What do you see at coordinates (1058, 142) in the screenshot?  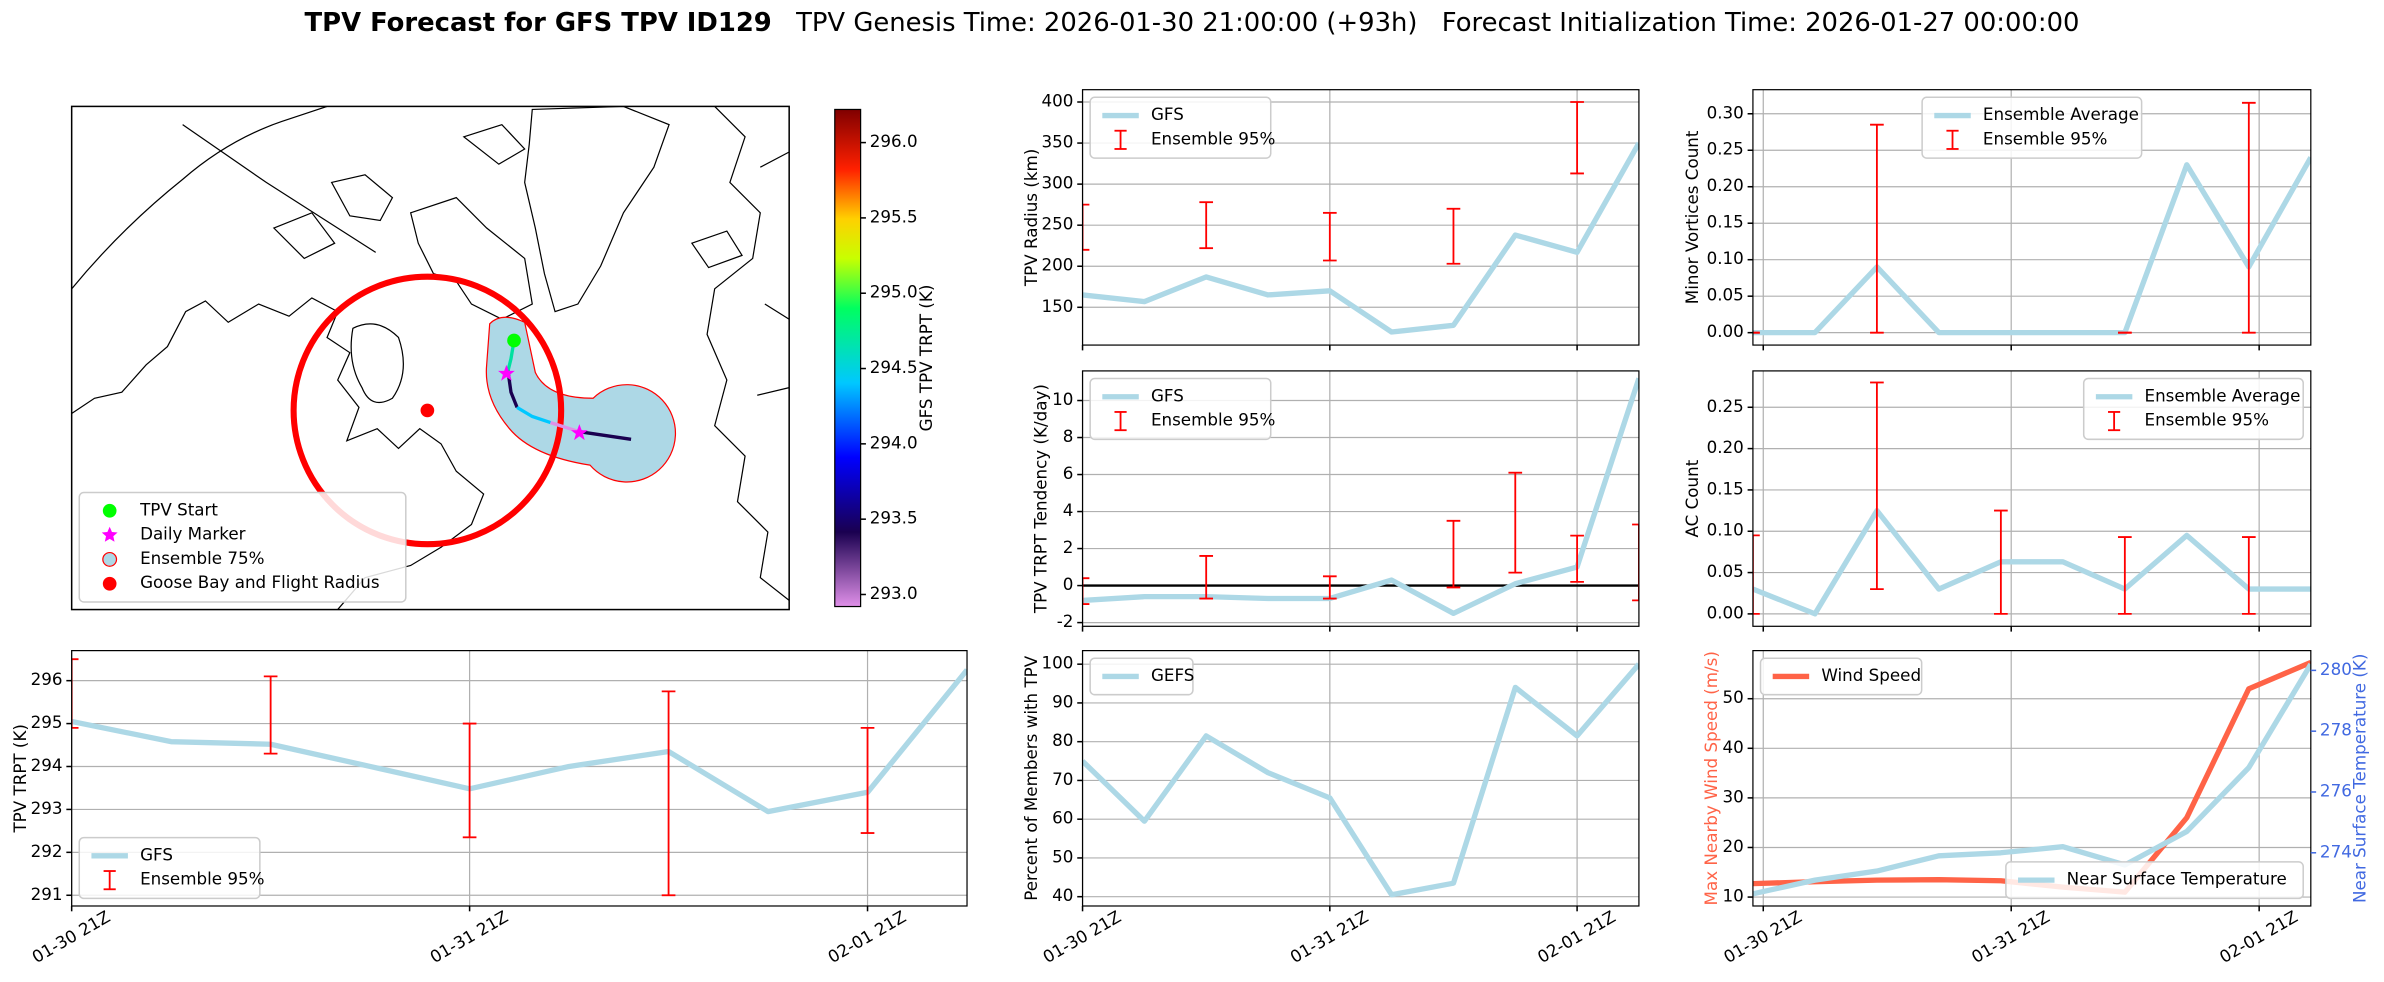 I see `y-tick-label: 350` at bounding box center [1058, 142].